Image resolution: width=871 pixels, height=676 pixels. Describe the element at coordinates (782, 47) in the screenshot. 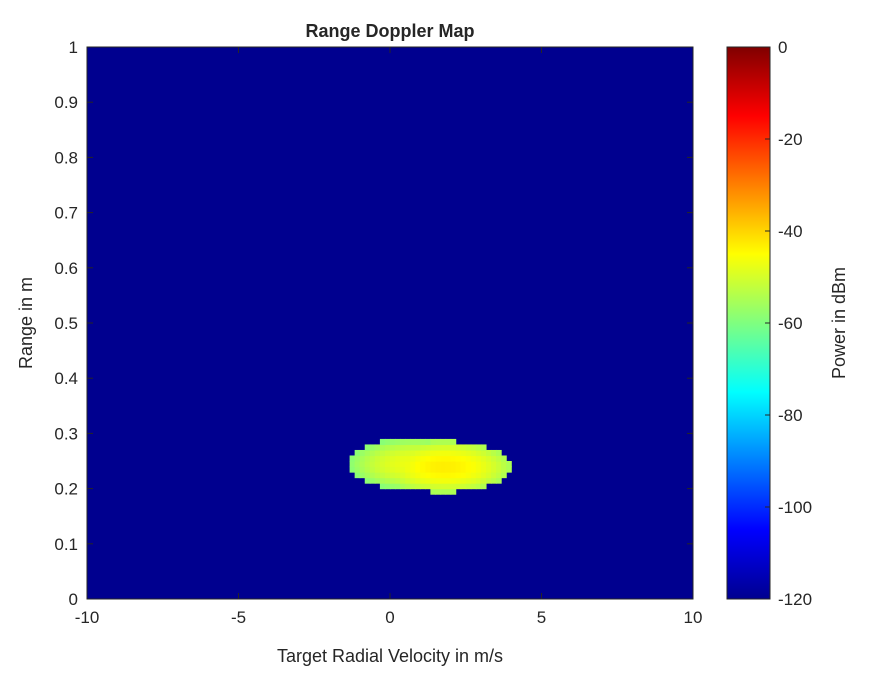

I see `colorbar-tick-label: 0` at that location.